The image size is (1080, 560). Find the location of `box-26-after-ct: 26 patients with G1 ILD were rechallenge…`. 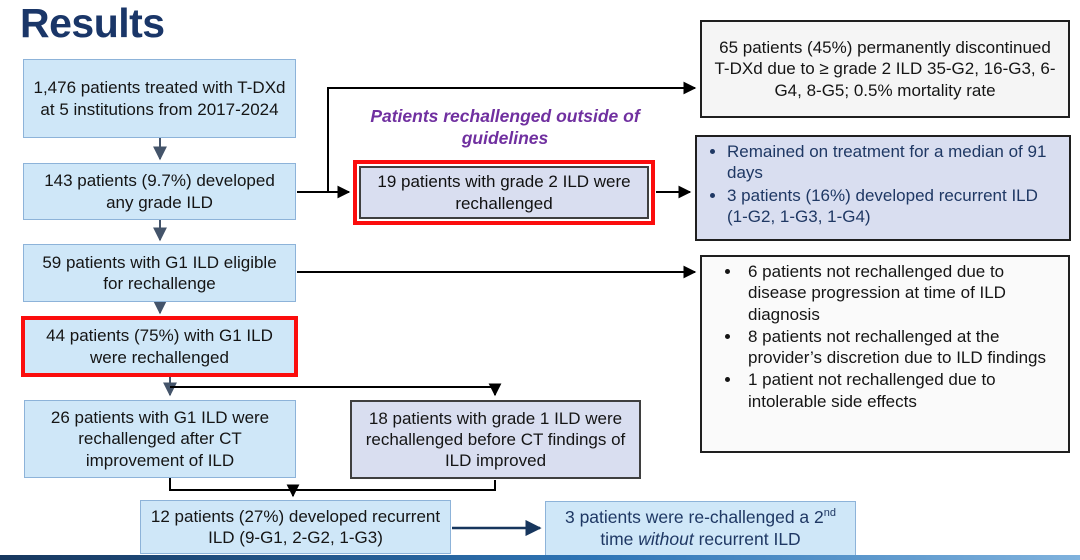

box-26-after-ct: 26 patients with G1 ILD were rechallenge… is located at coordinates (160, 439).